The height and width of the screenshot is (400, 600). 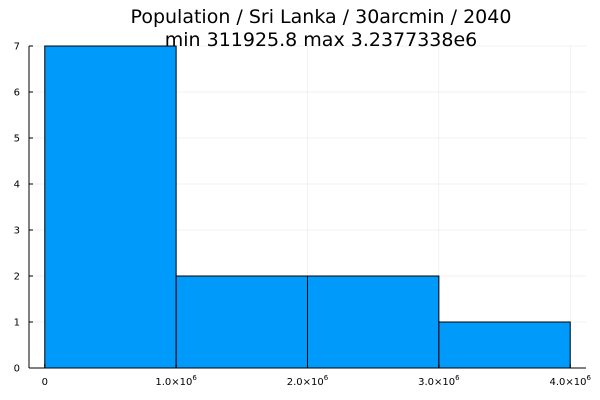 What do you see at coordinates (176, 381) in the screenshot?
I see `x-tick-label: 1.0×106` at bounding box center [176, 381].